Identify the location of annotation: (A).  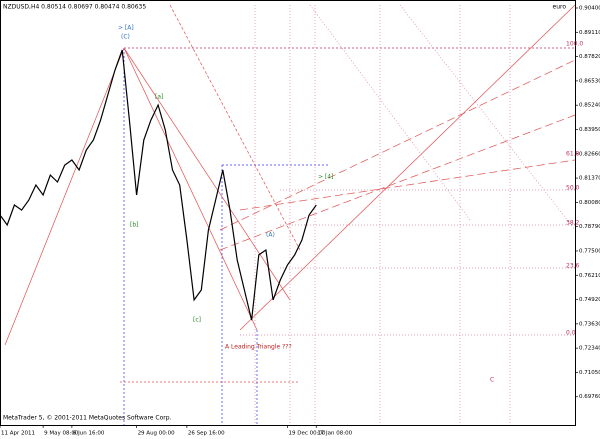
(270, 235).